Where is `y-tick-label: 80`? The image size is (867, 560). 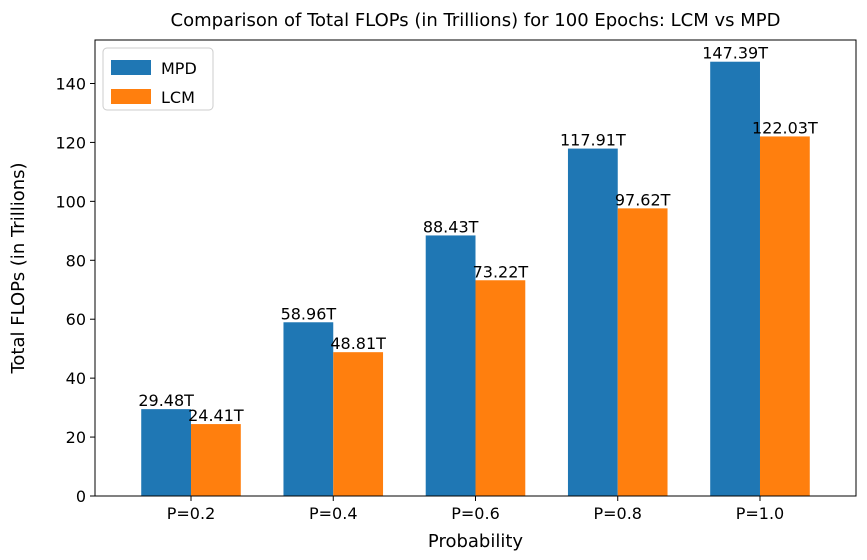 y-tick-label: 80 is located at coordinates (76, 260).